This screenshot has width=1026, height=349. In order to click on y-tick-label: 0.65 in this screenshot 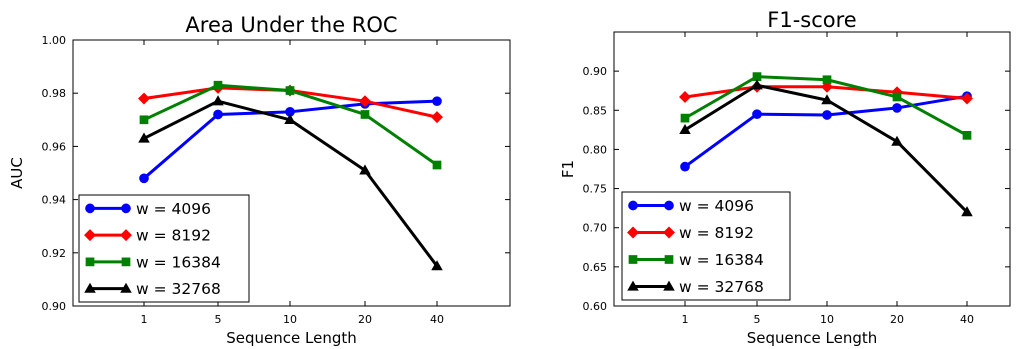, I will do `click(595, 267)`.